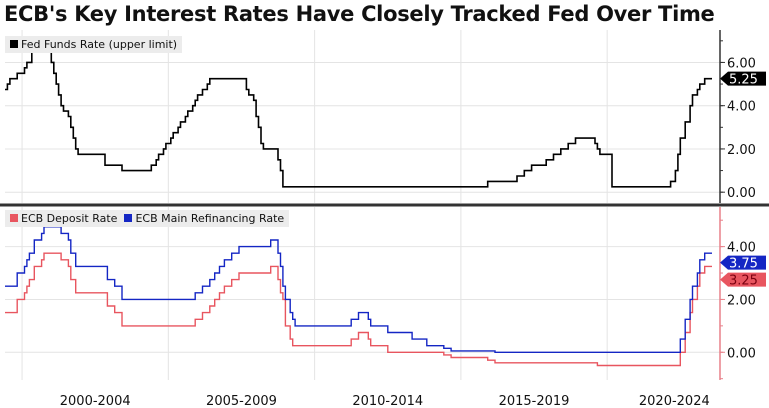 This screenshot has height=408, width=769. Describe the element at coordinates (241, 401) in the screenshot. I see `x-tick-label: 2005-2009` at that location.